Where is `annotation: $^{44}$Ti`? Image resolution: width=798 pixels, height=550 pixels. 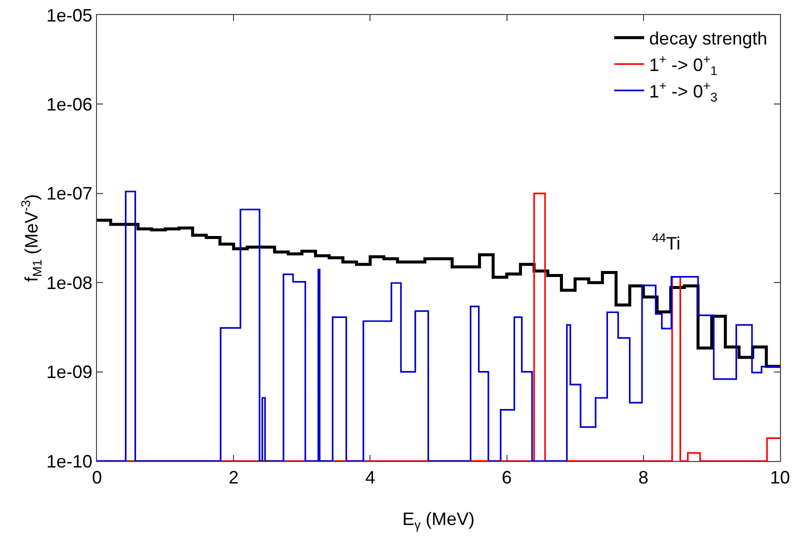 annotation: $^{44}$Ti is located at coordinates (666, 242).